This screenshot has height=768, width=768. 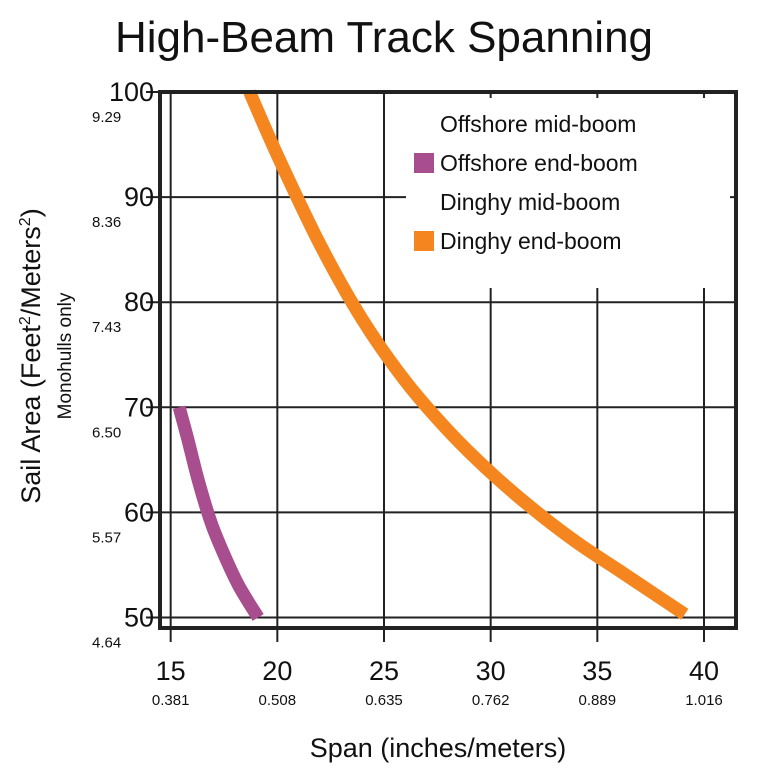 I want to click on legend-label: Dinghy end-boom, so click(x=531, y=241).